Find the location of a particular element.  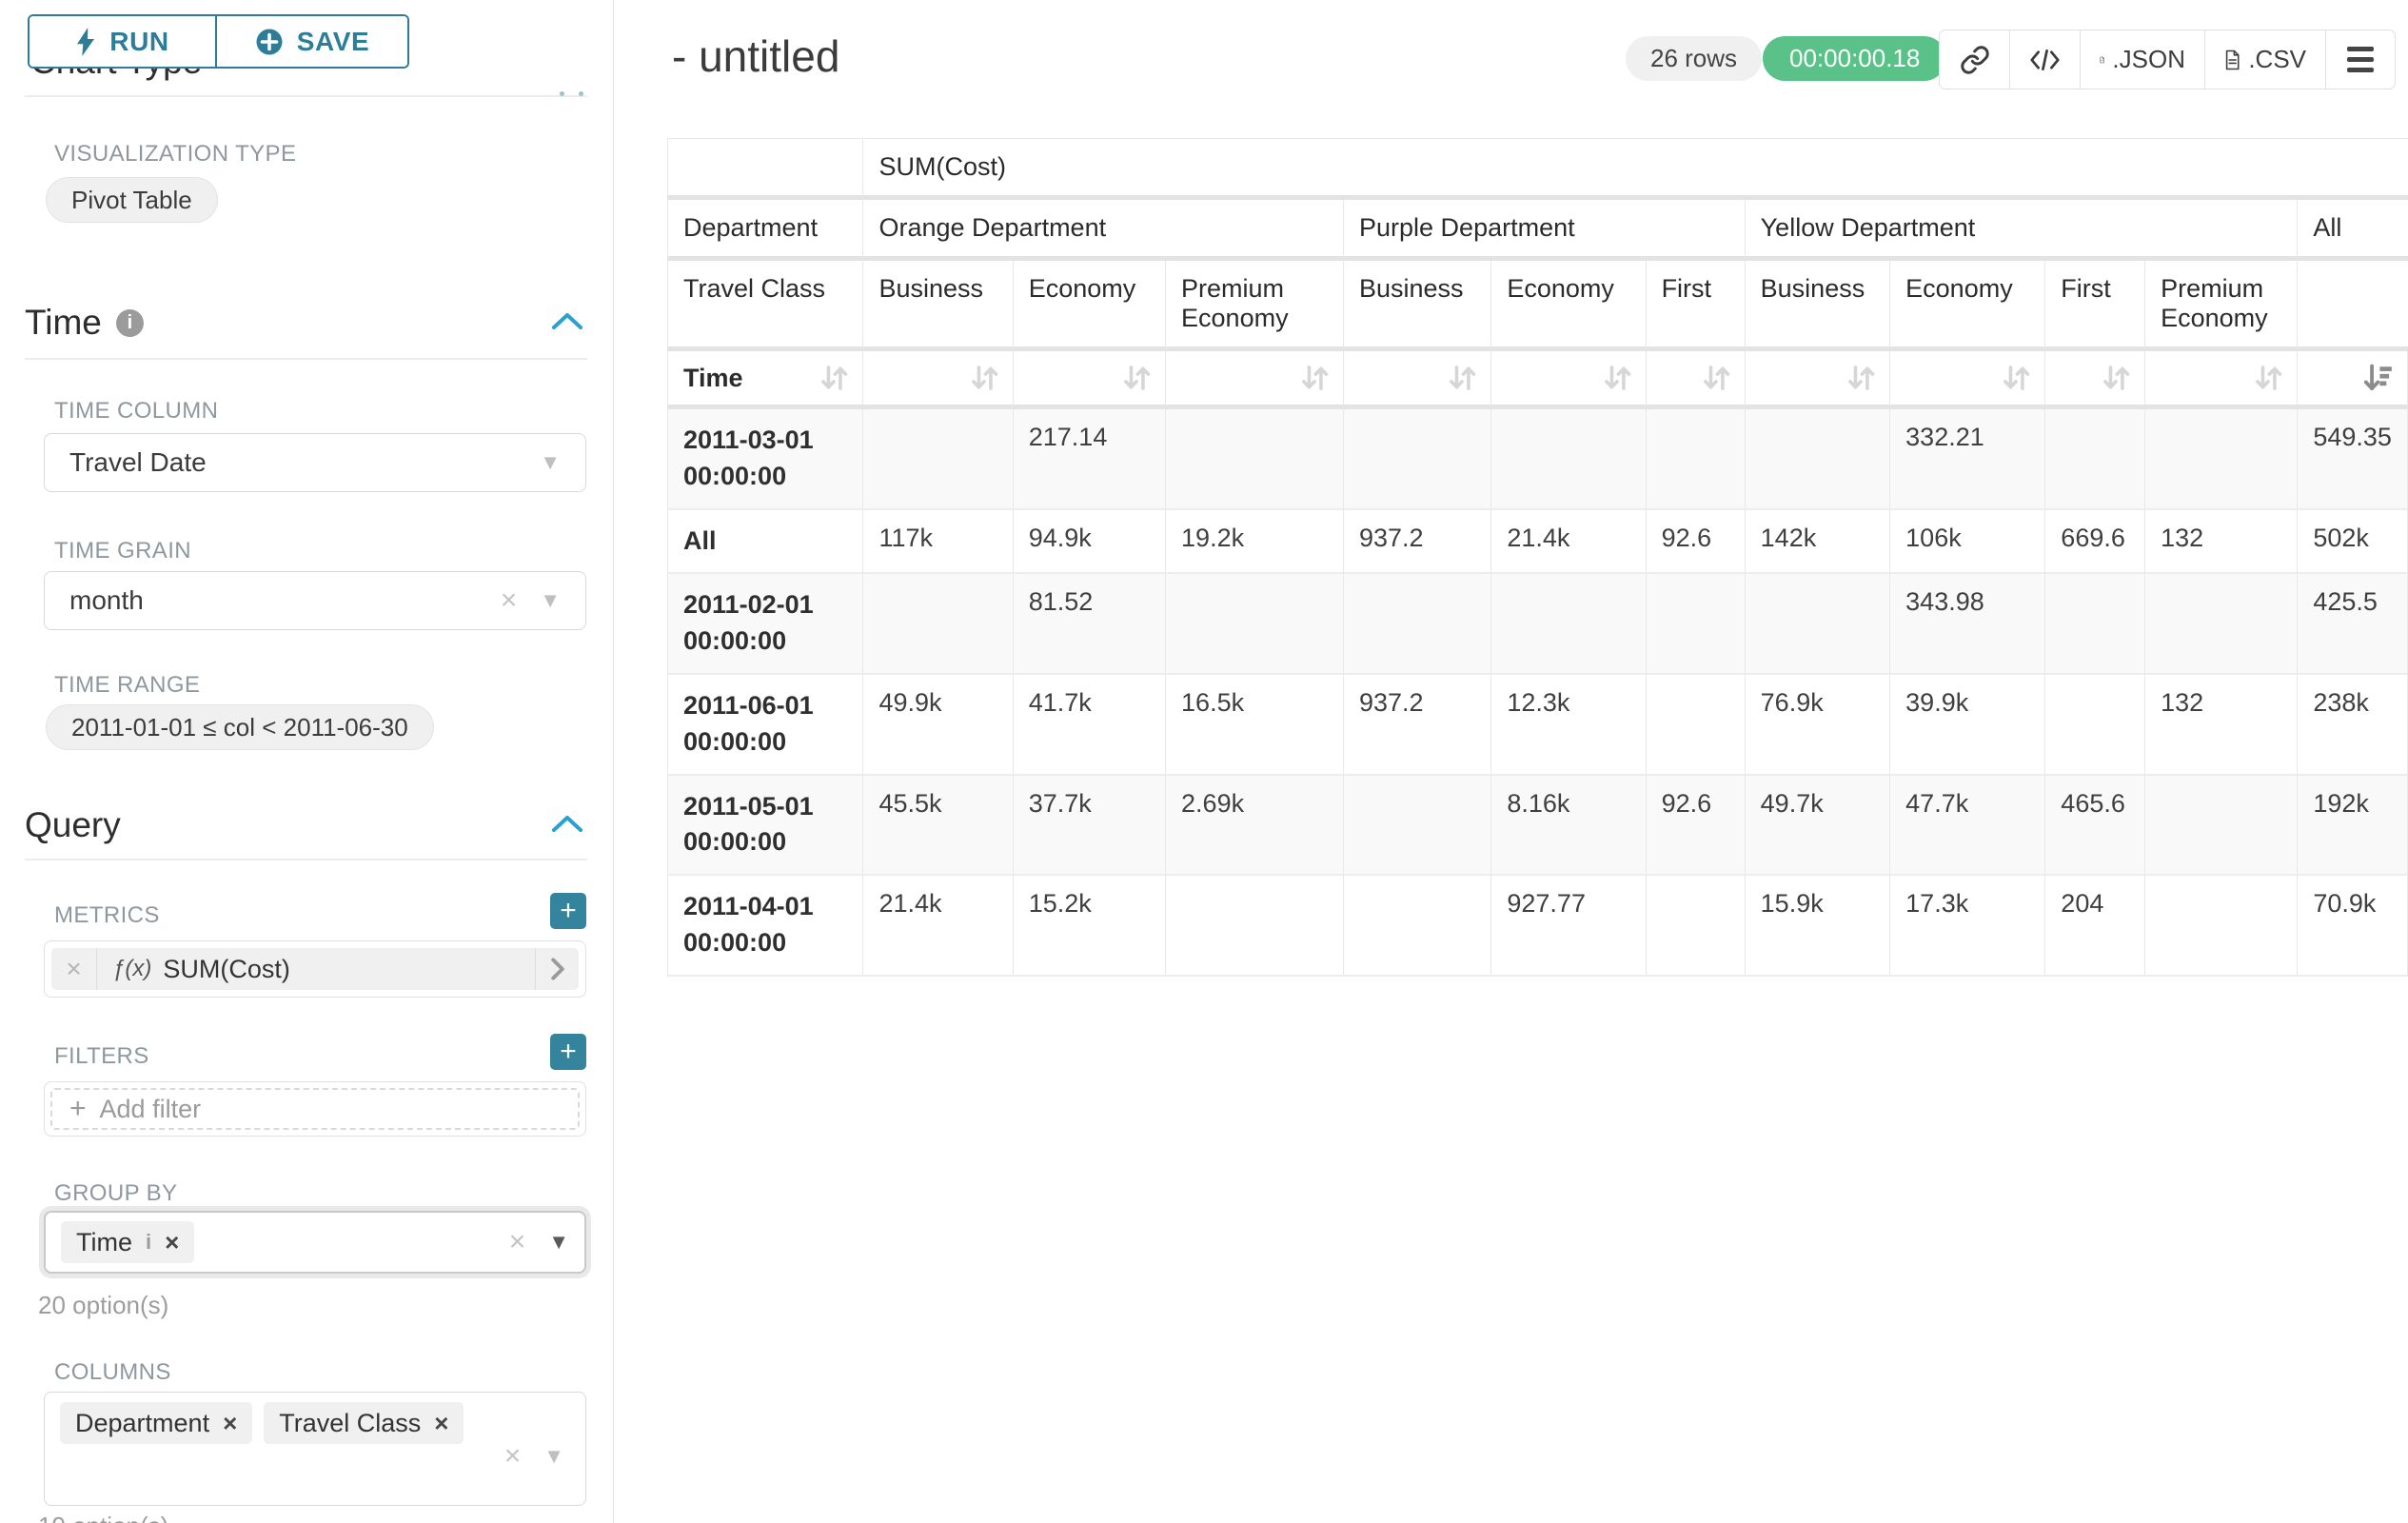

row-label-cell: 2011-05-01 00:00:00 is located at coordinates (765, 826).